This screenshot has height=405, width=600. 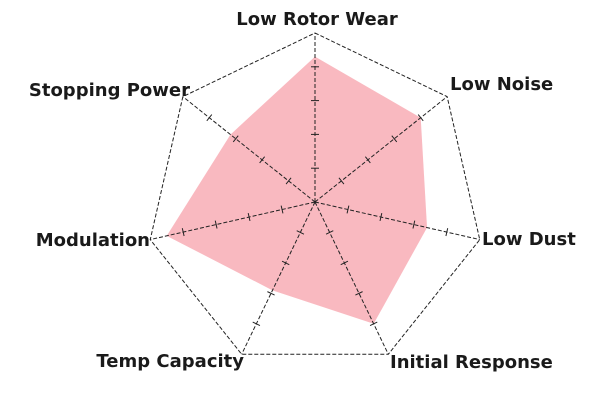 What do you see at coordinates (170, 361) in the screenshot?
I see `axis-label: Temp Capacity` at bounding box center [170, 361].